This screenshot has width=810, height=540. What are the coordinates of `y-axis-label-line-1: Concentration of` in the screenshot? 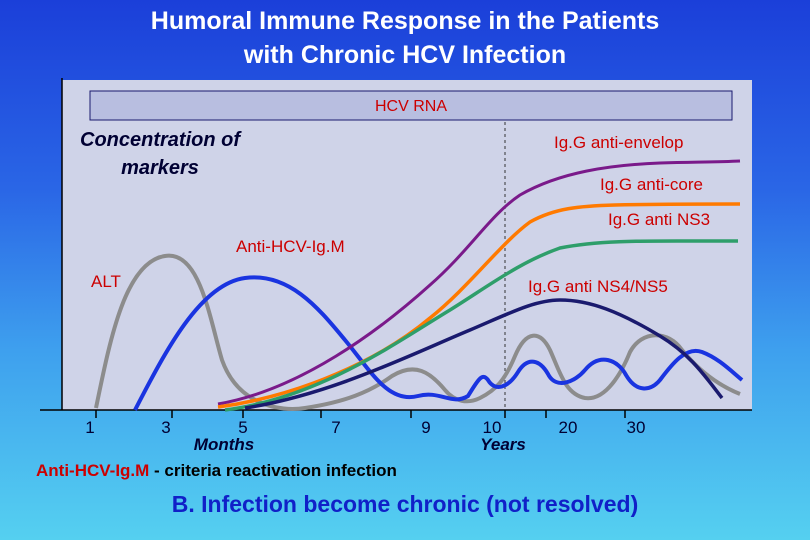 It's located at (161, 140).